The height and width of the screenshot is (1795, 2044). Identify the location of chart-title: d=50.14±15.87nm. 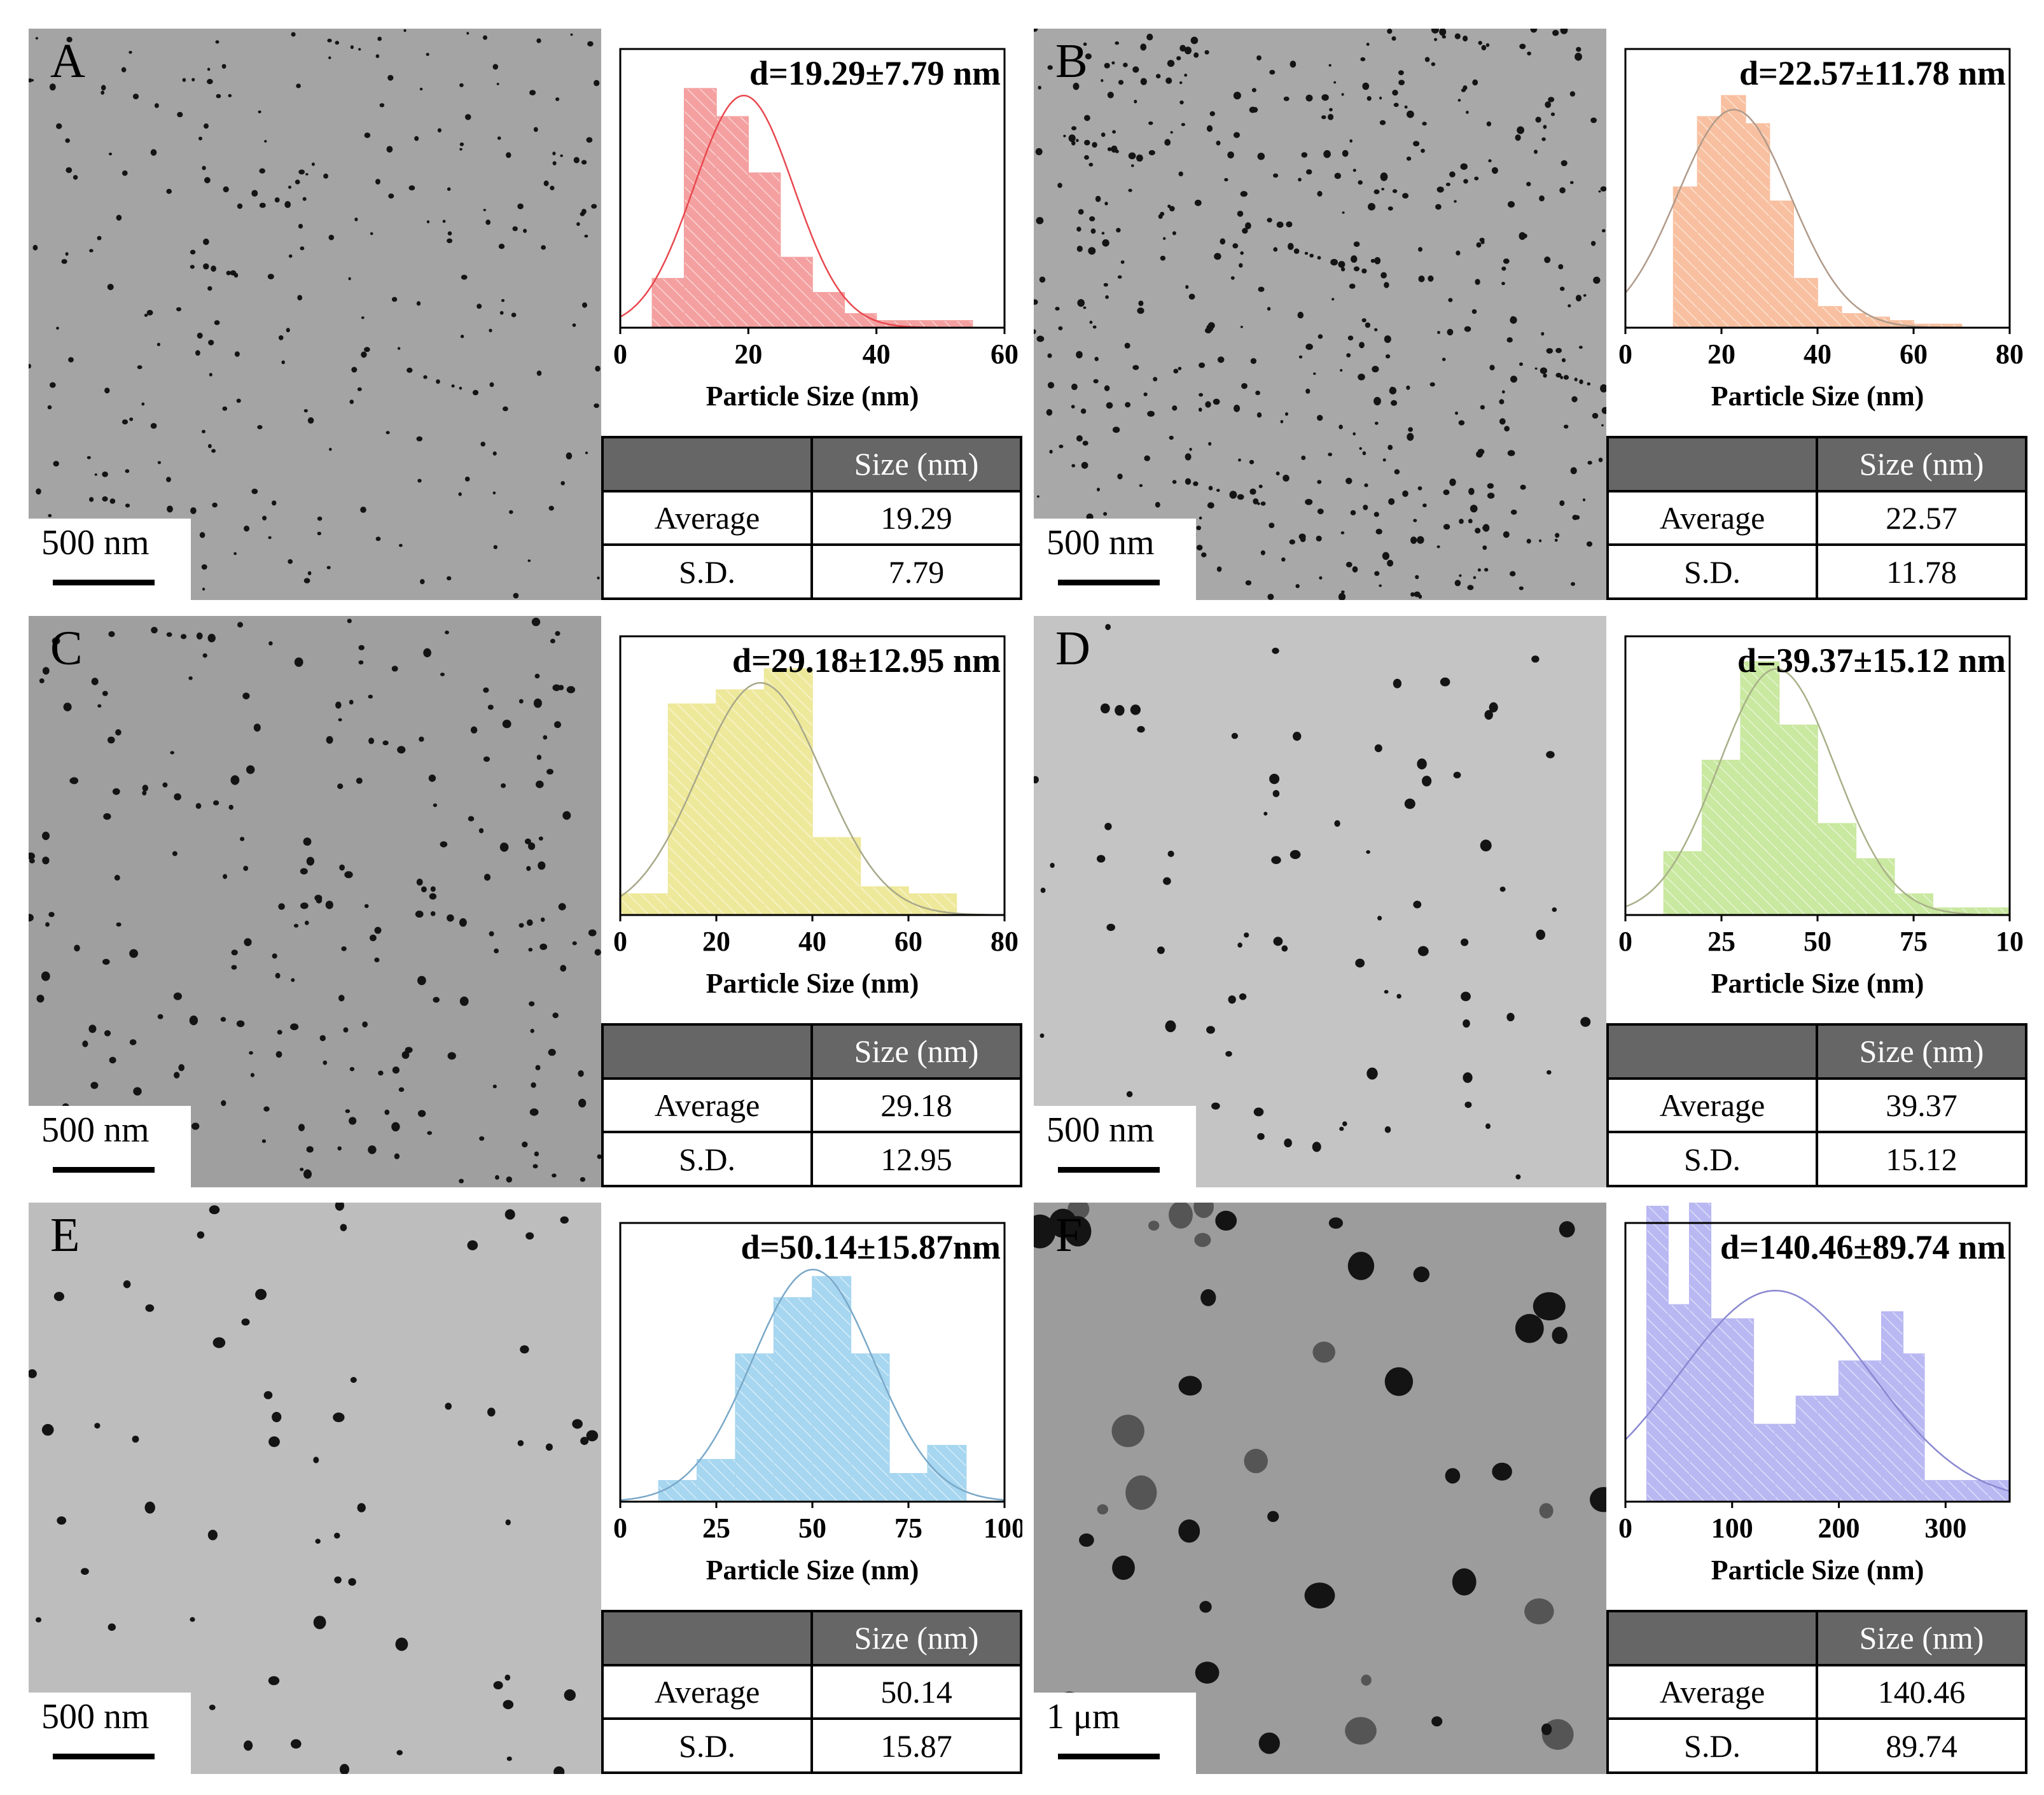
(871, 1247).